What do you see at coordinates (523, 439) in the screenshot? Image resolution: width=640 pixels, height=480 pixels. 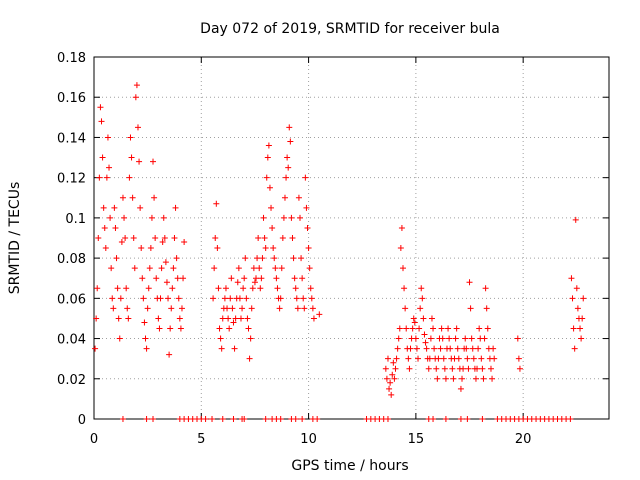 I see `x-tick-label: 20` at bounding box center [523, 439].